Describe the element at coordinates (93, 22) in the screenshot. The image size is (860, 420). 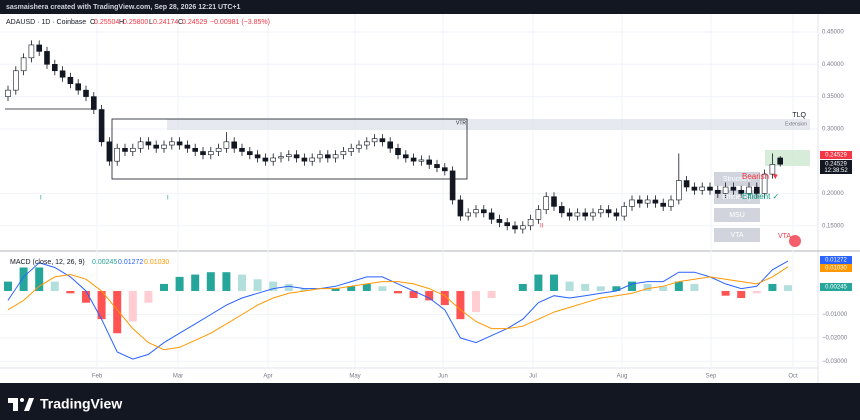
I see `ohlc-key: O` at that location.